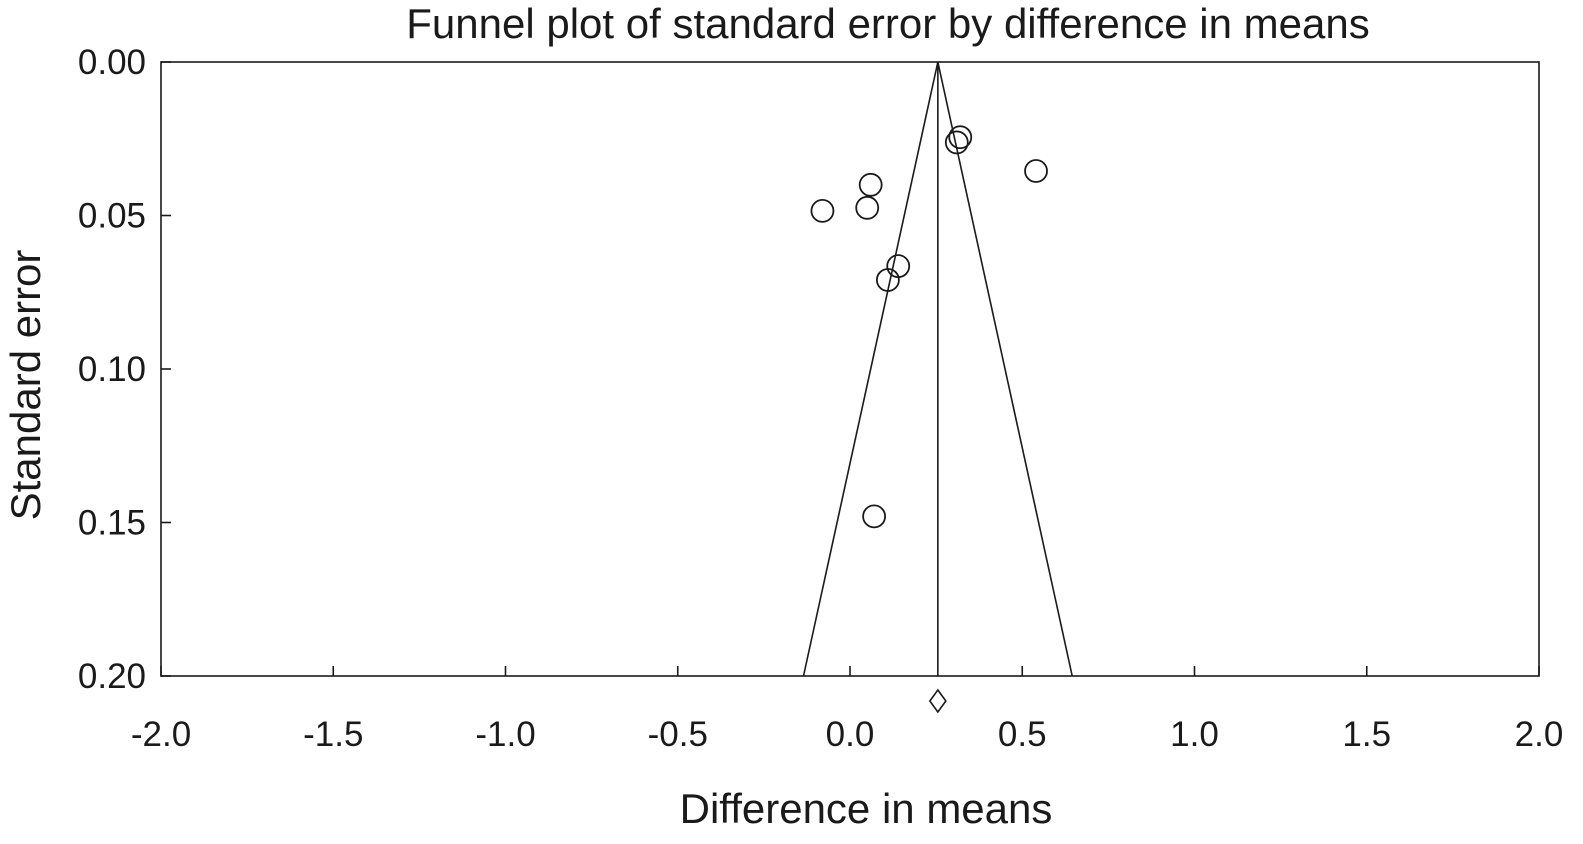 The height and width of the screenshot is (844, 1583). I want to click on x-tick-label: -2.0, so click(161, 734).